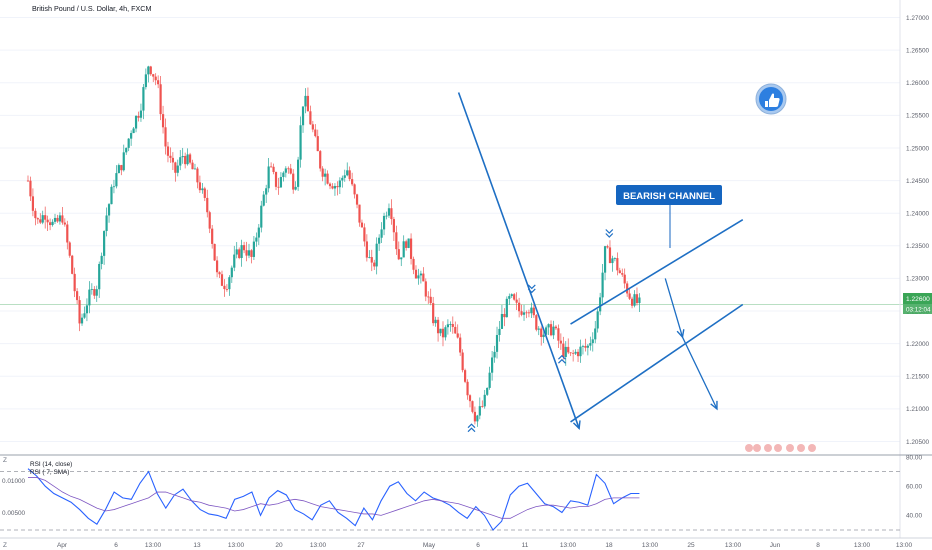  What do you see at coordinates (5, 545) in the screenshot?
I see `timezone-z-label: Z` at bounding box center [5, 545].